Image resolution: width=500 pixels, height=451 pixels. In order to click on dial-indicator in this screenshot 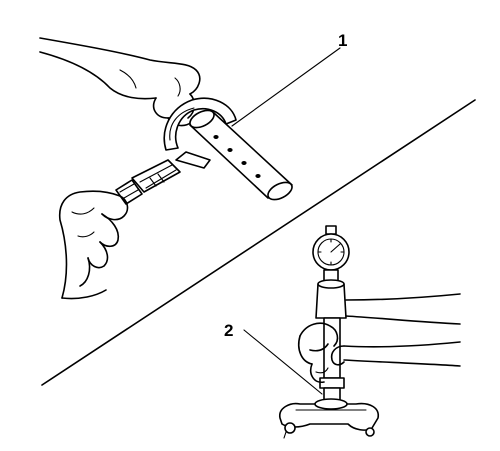, I will do `click(331, 248)`.